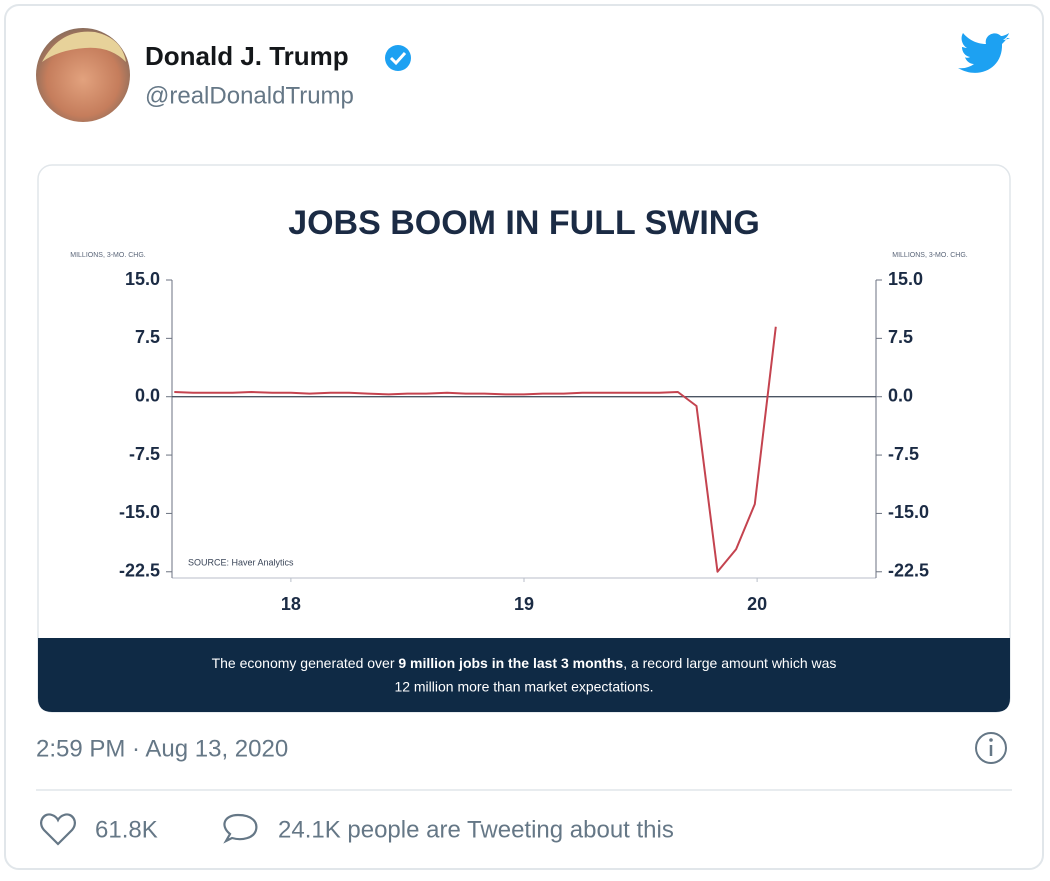 This screenshot has height=881, width=1050. I want to click on y2-axis-label: MILLIONS, 3-MO. CHG., so click(930, 255).